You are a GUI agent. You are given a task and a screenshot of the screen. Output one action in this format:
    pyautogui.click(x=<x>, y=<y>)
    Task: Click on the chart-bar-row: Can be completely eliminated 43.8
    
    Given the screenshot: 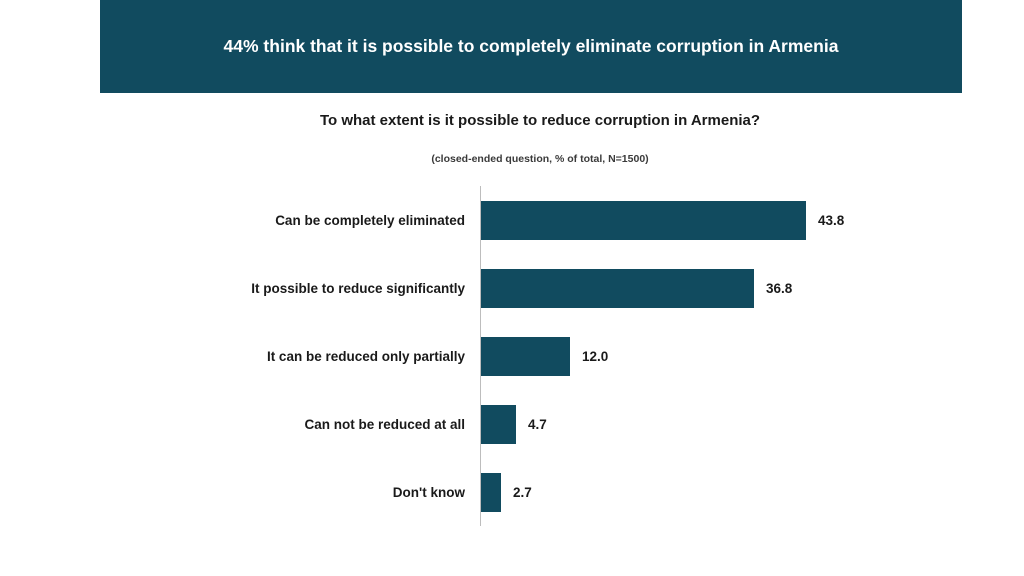 What is the action you would take?
    pyautogui.click(x=512, y=220)
    